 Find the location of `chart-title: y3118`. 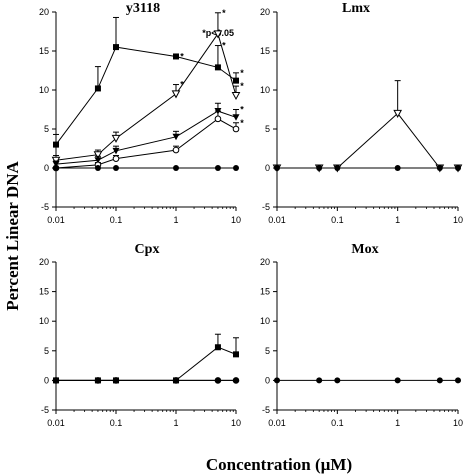

chart-title: y3118 is located at coordinates (143, 8).